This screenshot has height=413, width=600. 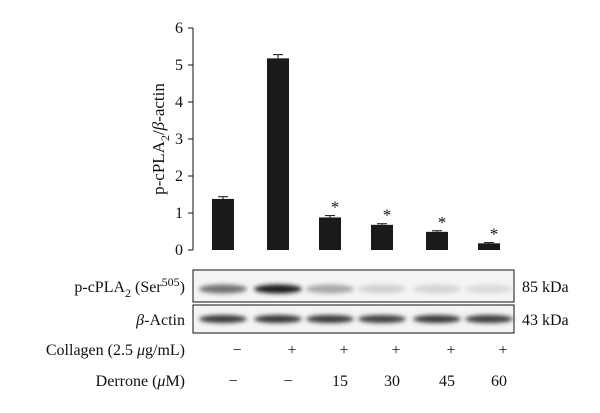 What do you see at coordinates (545, 287) in the screenshot?
I see `molecular-weight-label: 85 kDa` at bounding box center [545, 287].